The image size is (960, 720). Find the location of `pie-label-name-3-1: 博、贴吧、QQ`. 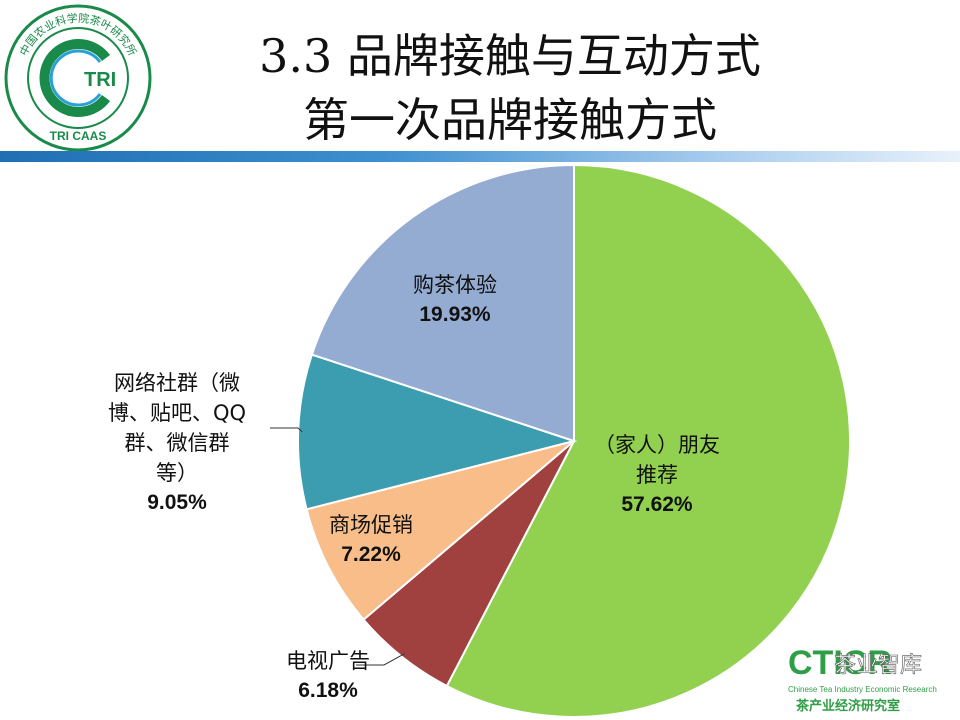

pie-label-name-3-1: 博、贴吧、QQ is located at coordinates (177, 413).